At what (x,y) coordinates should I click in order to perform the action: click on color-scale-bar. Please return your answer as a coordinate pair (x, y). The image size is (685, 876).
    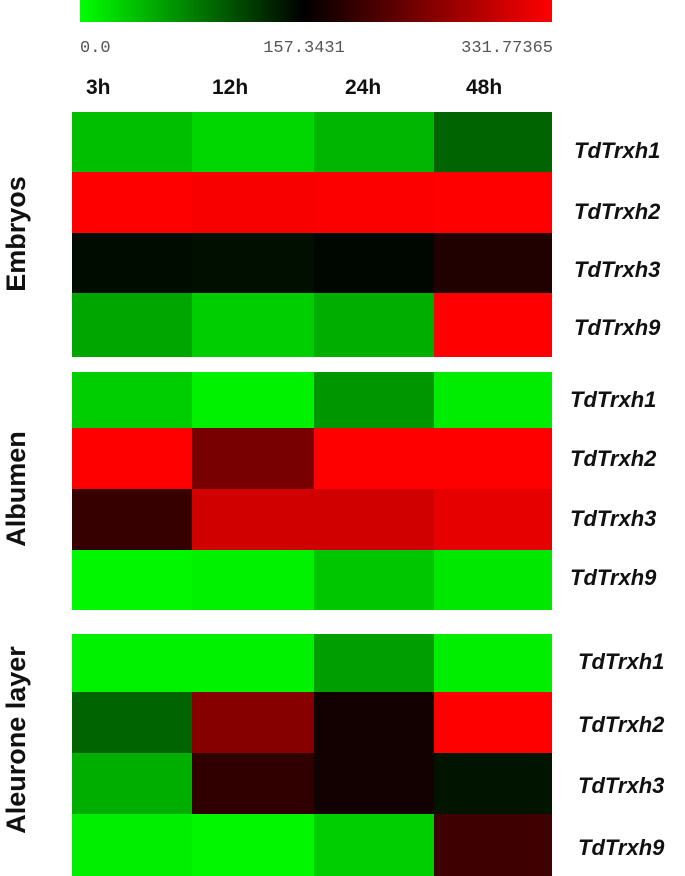
    Looking at the image, I should click on (316, 11).